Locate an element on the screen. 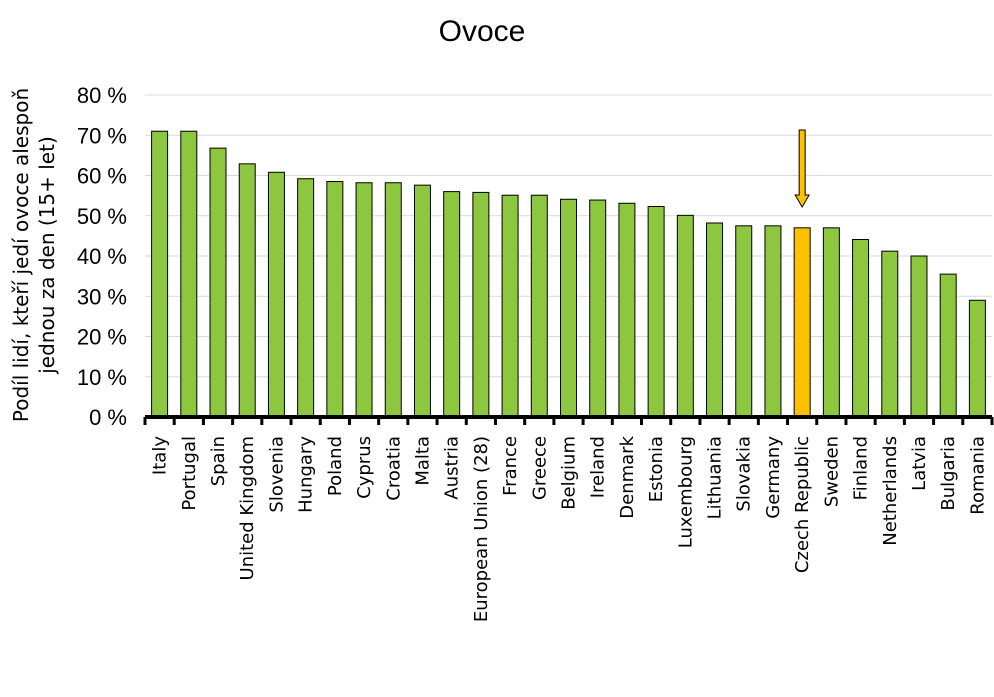 The width and height of the screenshot is (994, 697). x-tick-label: Croatia is located at coordinates (393, 468).